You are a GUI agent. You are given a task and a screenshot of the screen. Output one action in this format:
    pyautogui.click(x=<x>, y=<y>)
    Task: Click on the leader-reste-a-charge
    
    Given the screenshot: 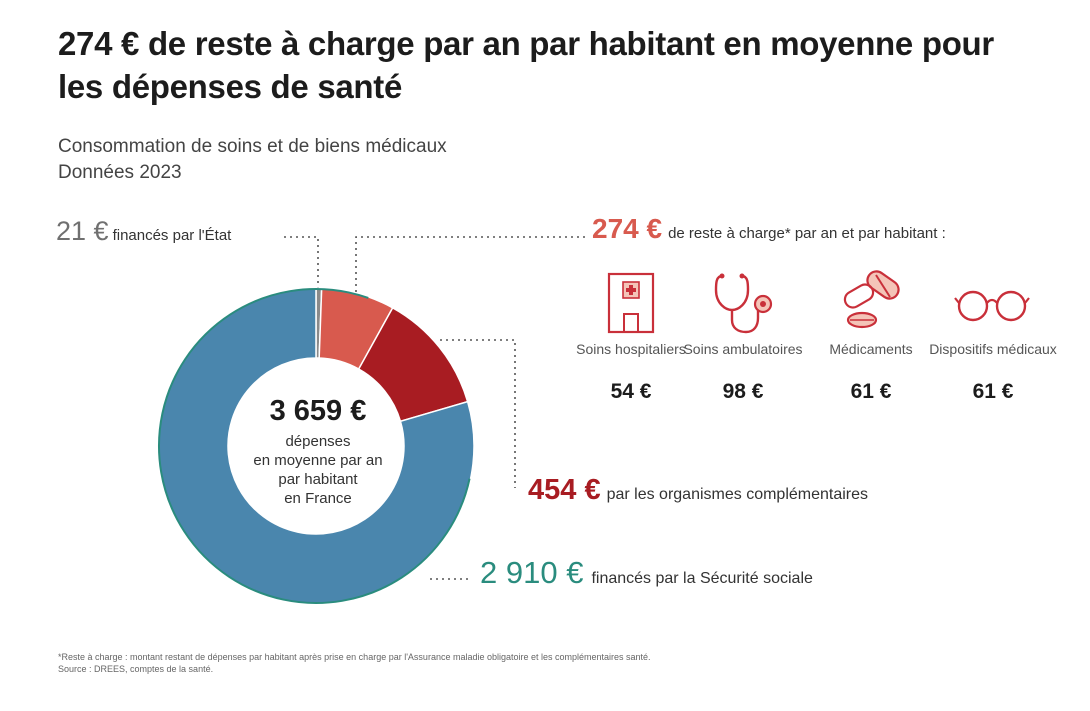 What is the action you would take?
    pyautogui.click(x=470, y=264)
    